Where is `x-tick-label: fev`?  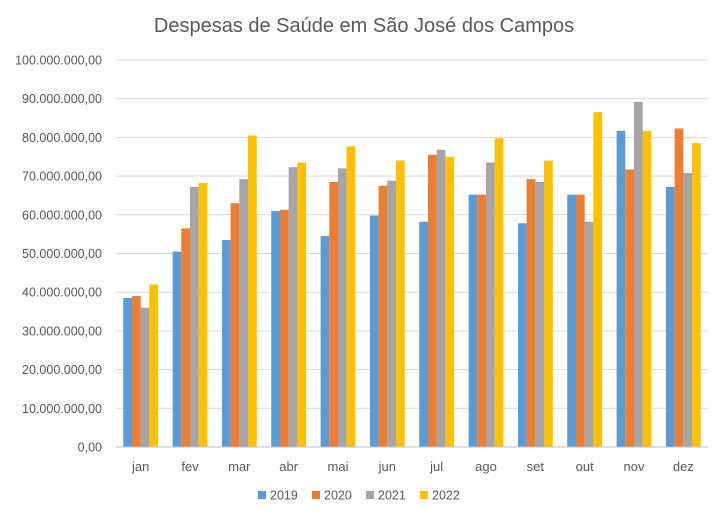 x-tick-label: fev is located at coordinates (190, 466).